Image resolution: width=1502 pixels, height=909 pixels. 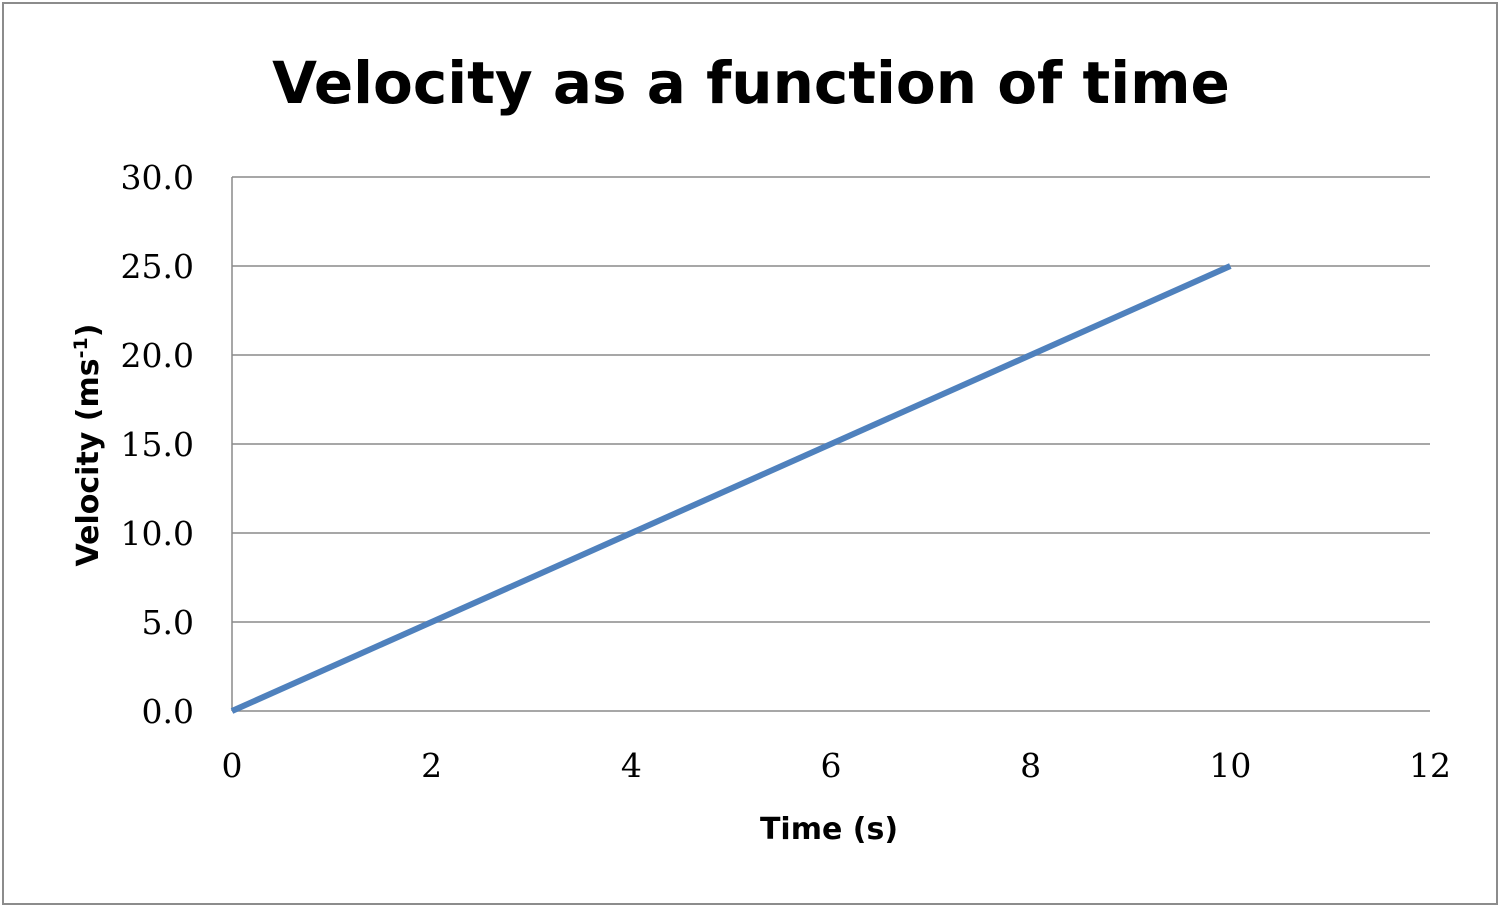 I want to click on x-tick-label: 10, so click(x=1230, y=765).